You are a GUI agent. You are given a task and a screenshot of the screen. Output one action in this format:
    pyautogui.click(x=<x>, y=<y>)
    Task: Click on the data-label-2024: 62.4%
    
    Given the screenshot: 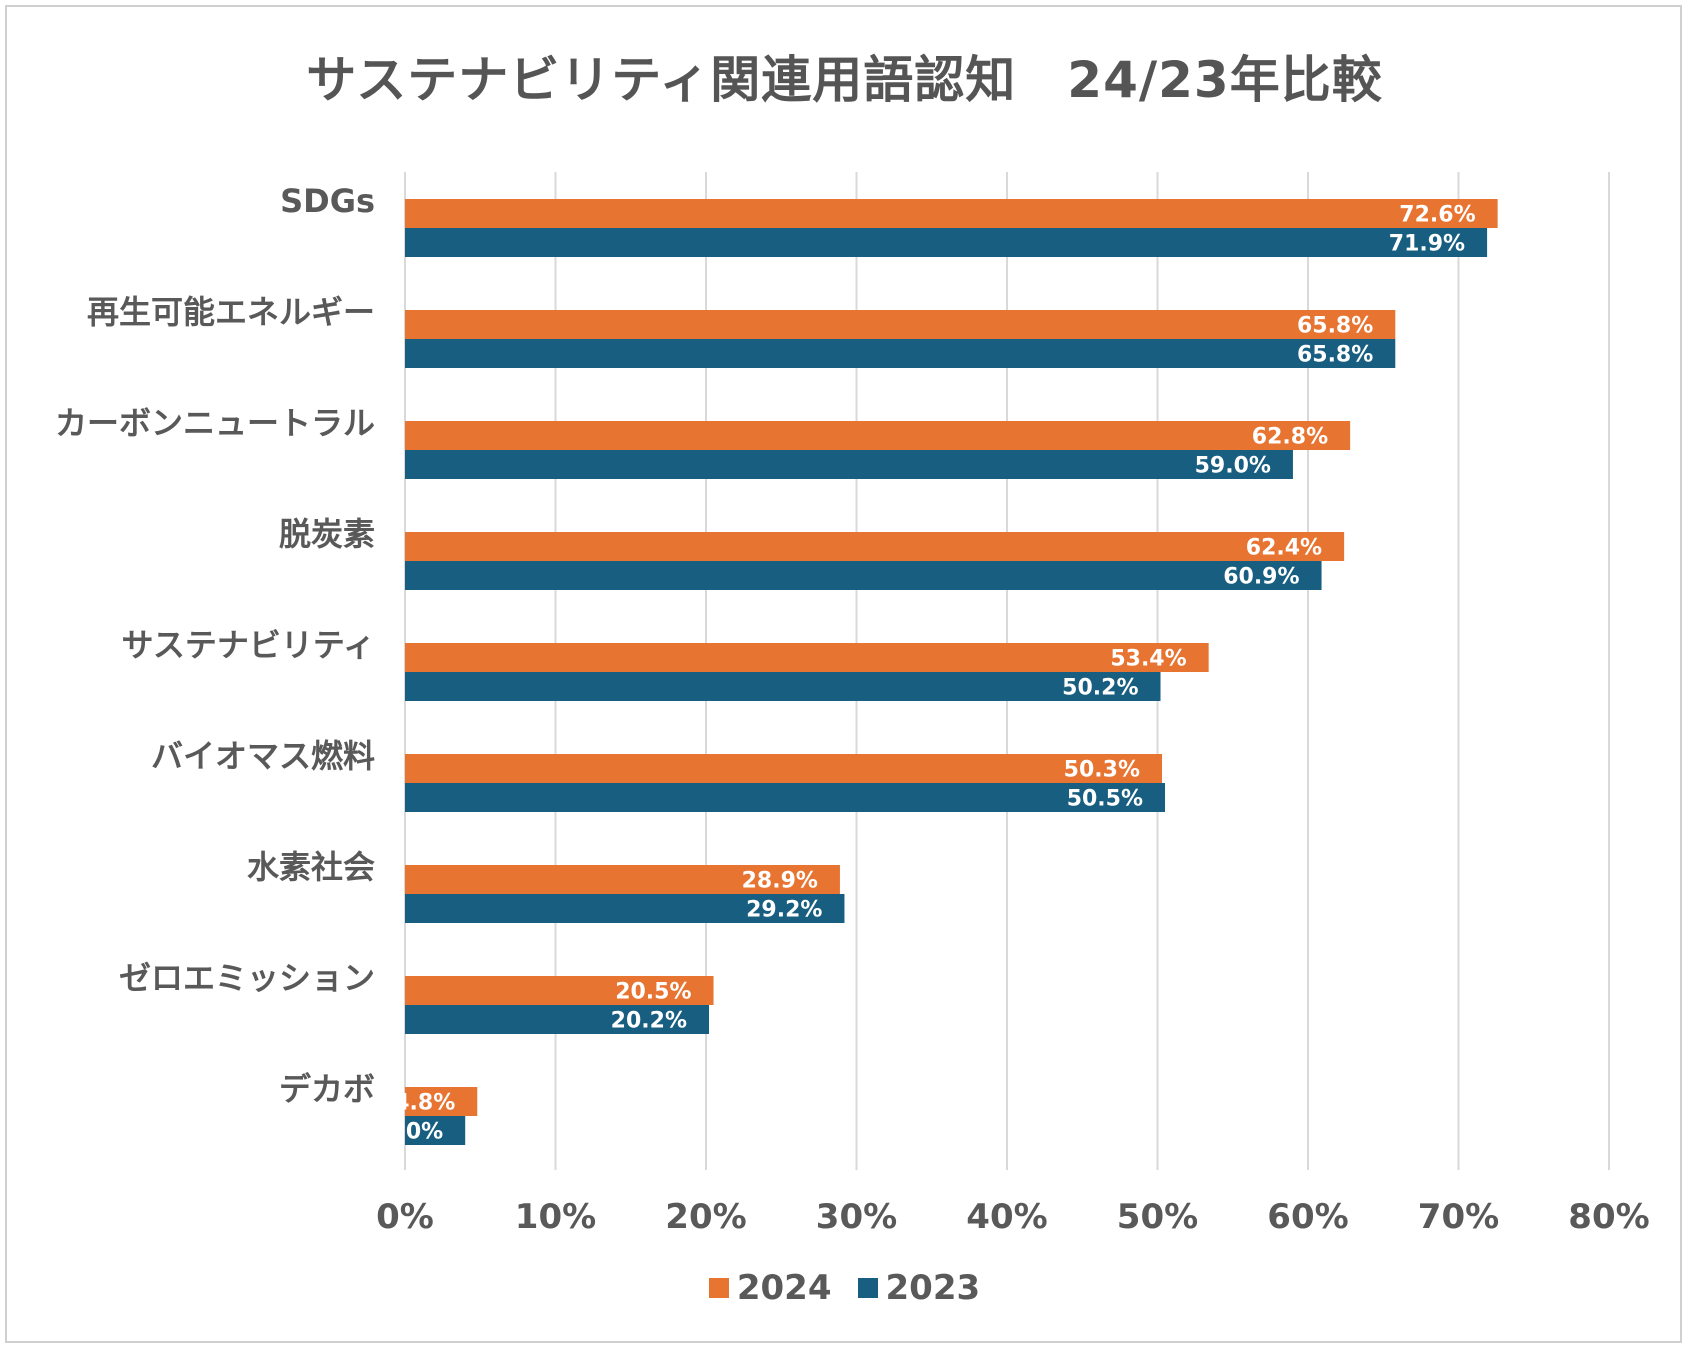 What is the action you would take?
    pyautogui.click(x=1284, y=548)
    